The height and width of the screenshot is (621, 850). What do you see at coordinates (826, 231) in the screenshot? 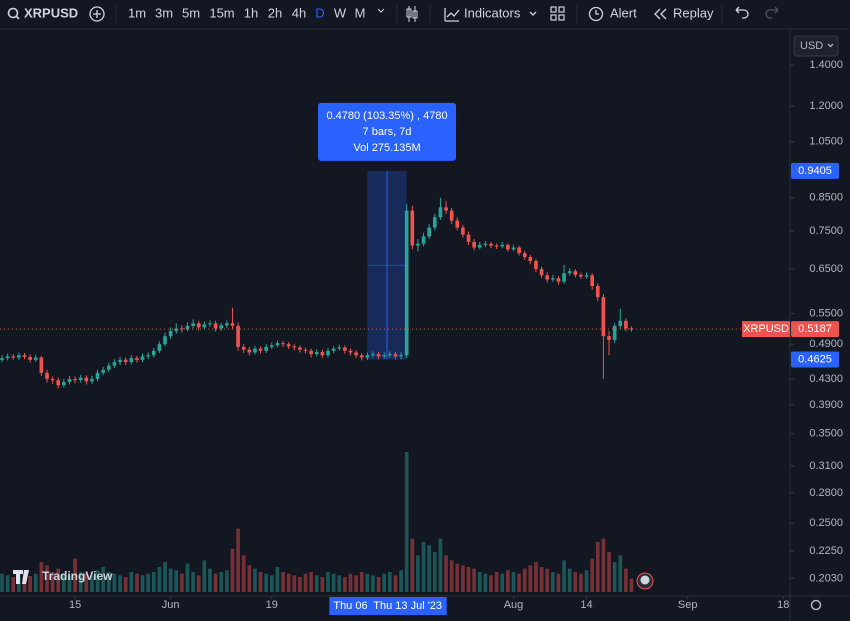
I see `y-tick-label: 0.7500` at bounding box center [826, 231].